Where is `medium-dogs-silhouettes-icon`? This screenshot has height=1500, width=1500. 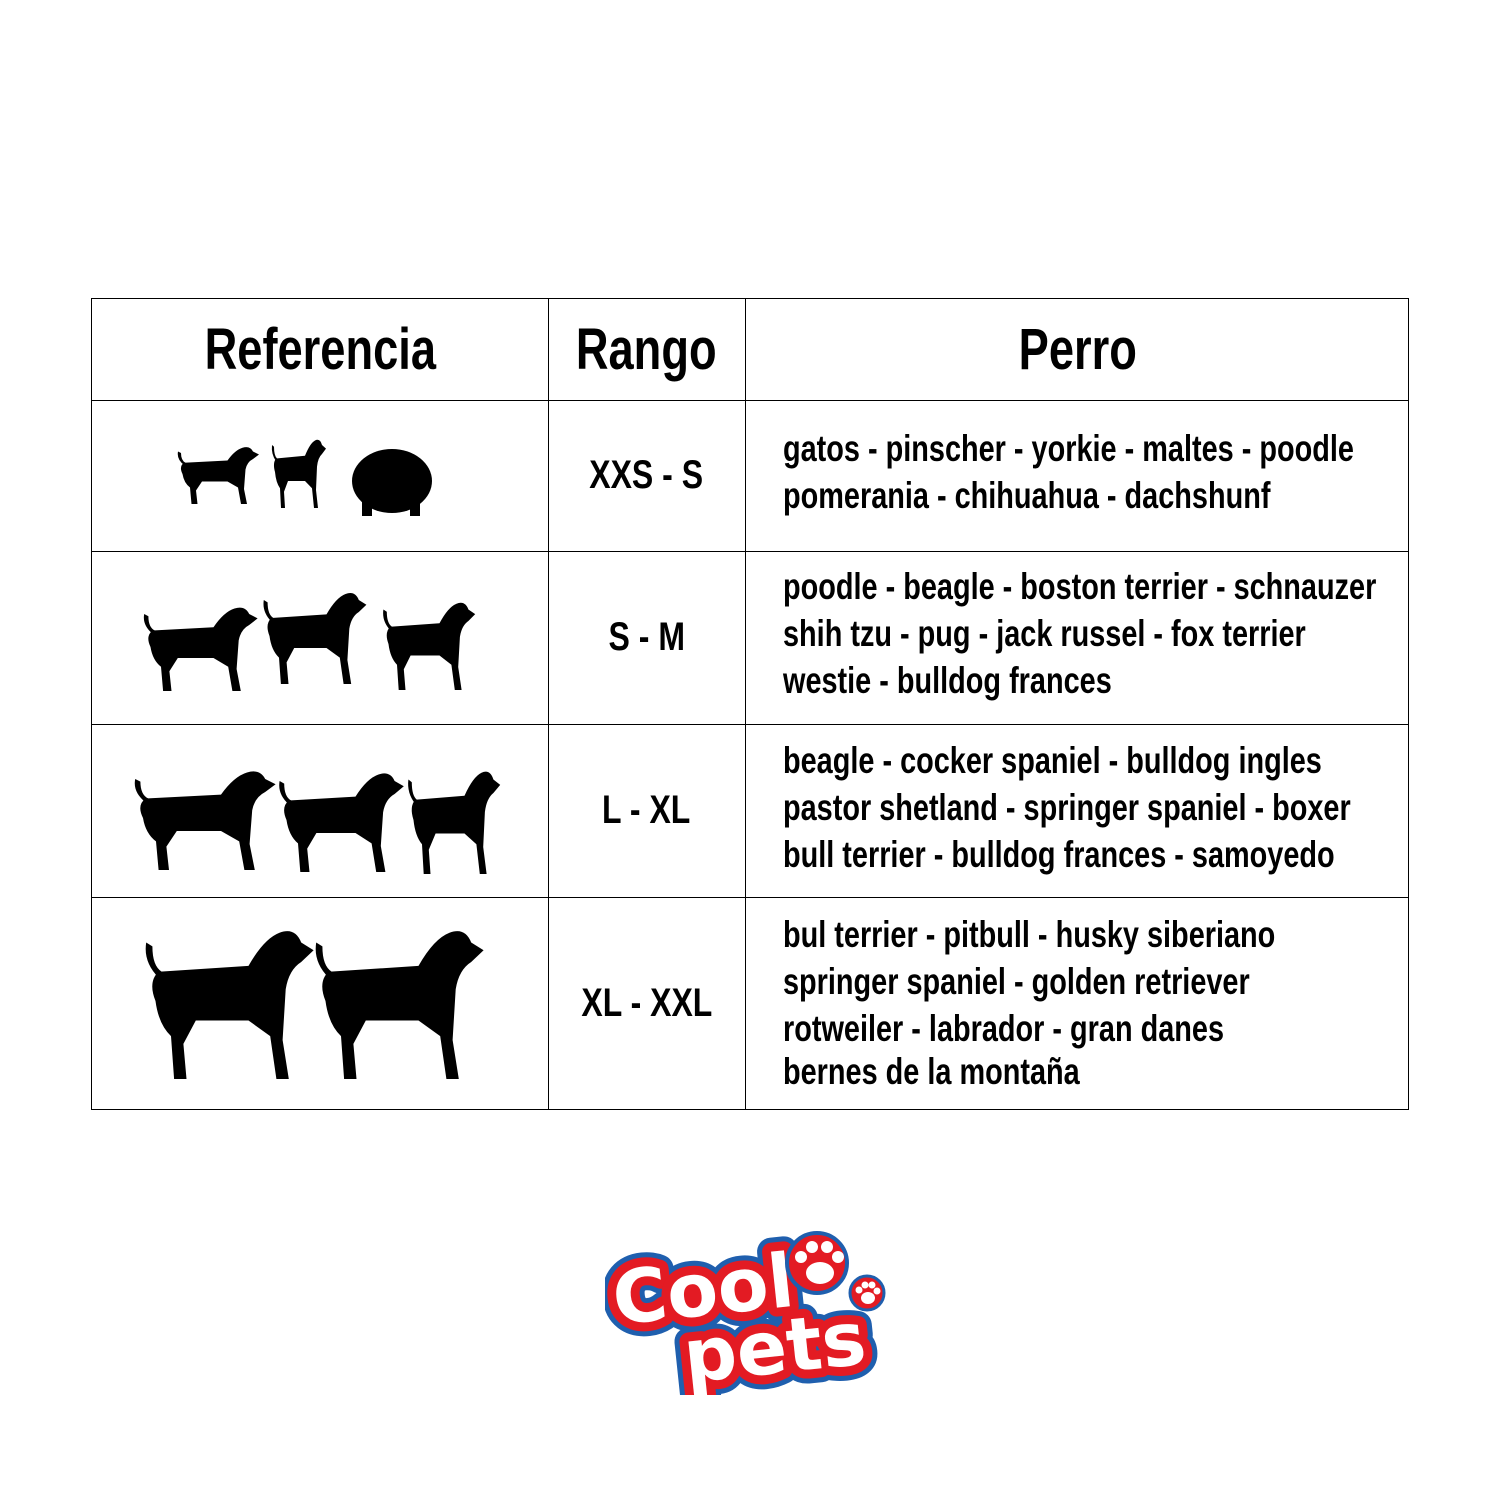
medium-dogs-silhouettes-icon is located at coordinates (320, 637).